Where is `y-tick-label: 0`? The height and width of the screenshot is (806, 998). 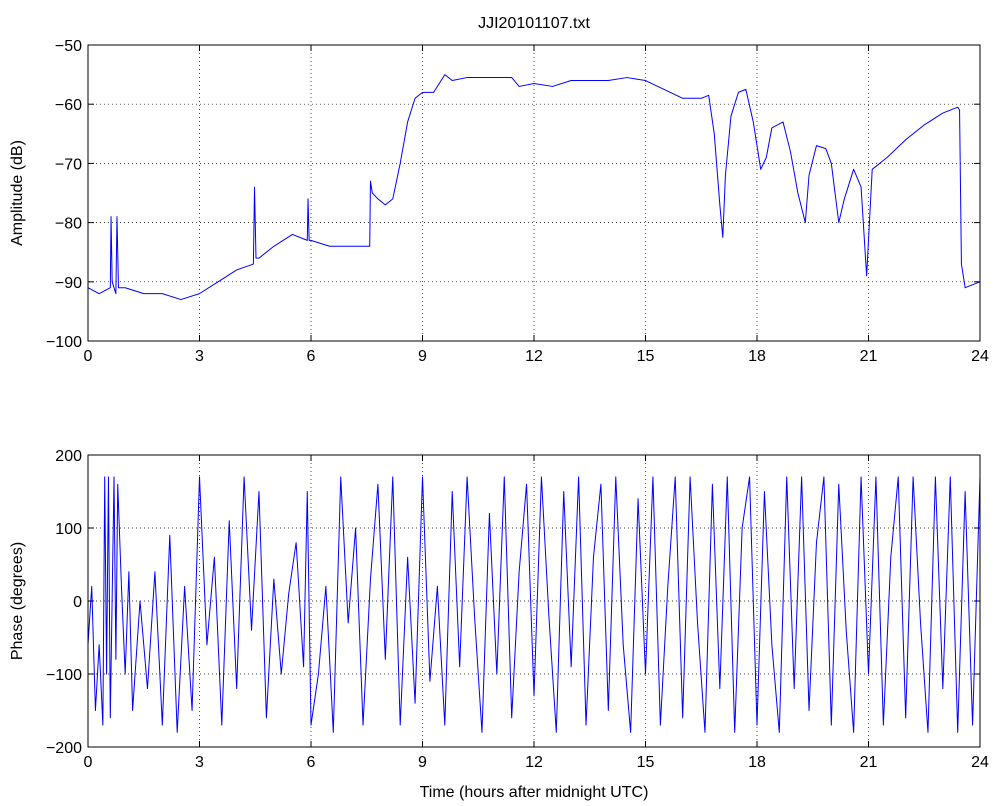
y-tick-label: 0 is located at coordinates (77, 602).